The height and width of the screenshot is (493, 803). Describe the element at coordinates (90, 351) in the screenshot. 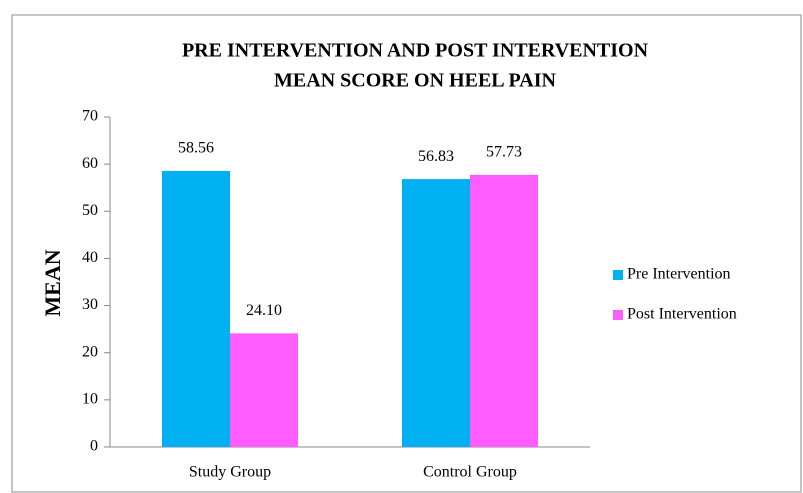

I see `y-tick-label: 20` at that location.